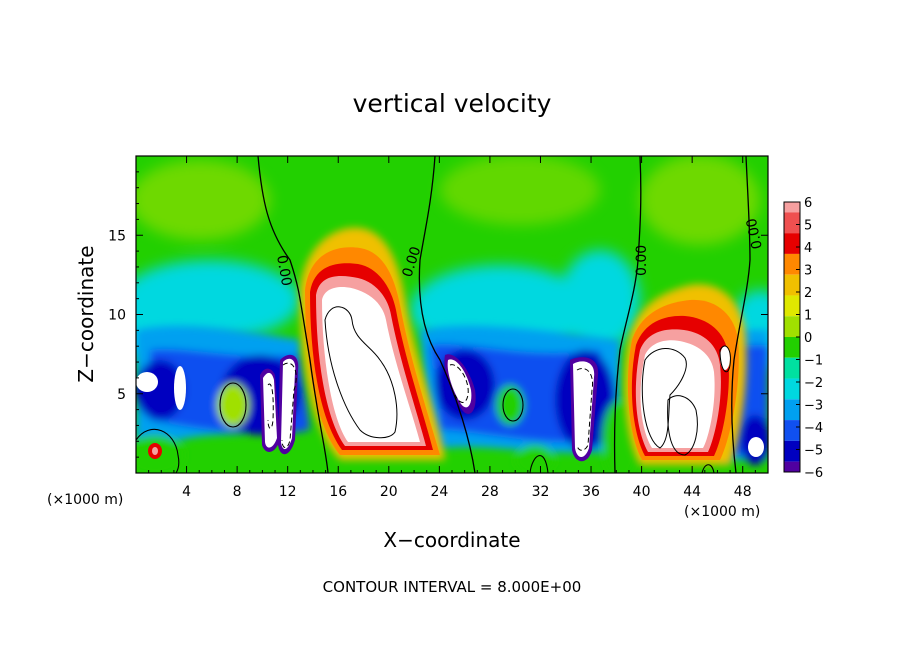 The image size is (904, 654). Describe the element at coordinates (722, 512) in the screenshot. I see `x-unit-right: (×1000 m)` at that location.